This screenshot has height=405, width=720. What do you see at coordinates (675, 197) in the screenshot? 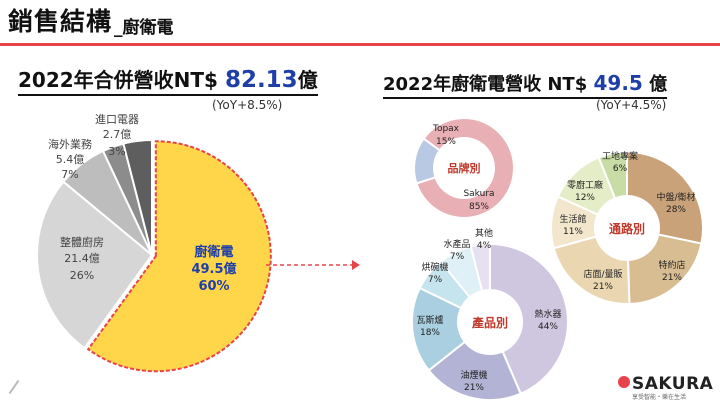
I see `channel-donut-label-name: 中盤/衛材` at bounding box center [675, 197].